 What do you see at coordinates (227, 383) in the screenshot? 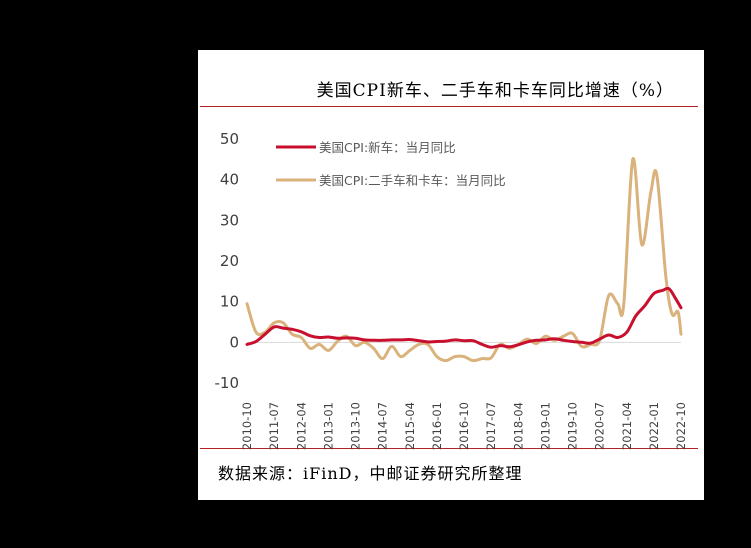
I see `y-tick-label: -10` at bounding box center [227, 383].